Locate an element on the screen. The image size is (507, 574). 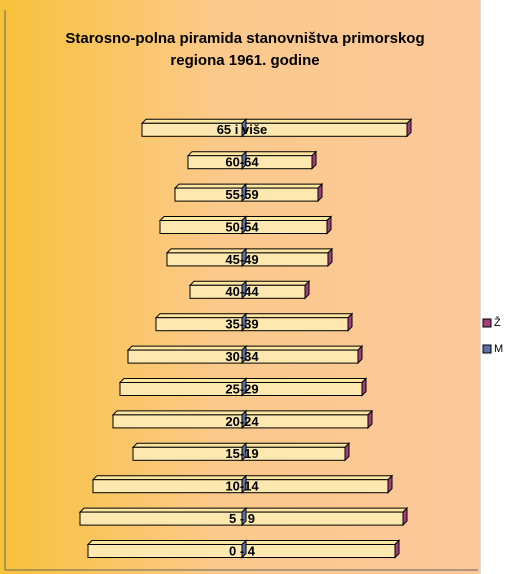
category-label: 65 i više is located at coordinates (242, 129).